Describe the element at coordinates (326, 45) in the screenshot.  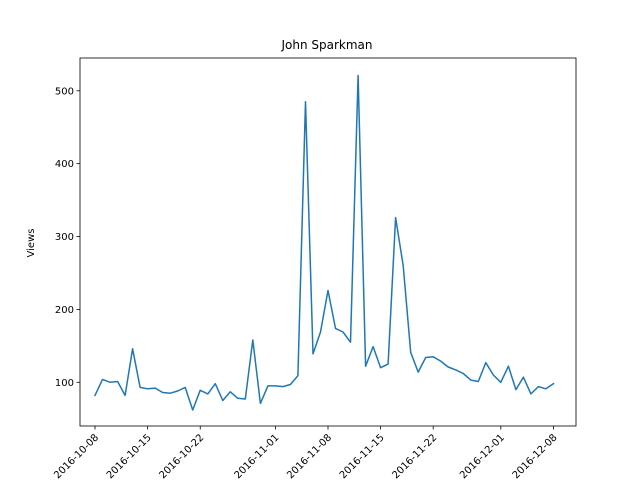
I see `chart-title: John Sparkman` at that location.